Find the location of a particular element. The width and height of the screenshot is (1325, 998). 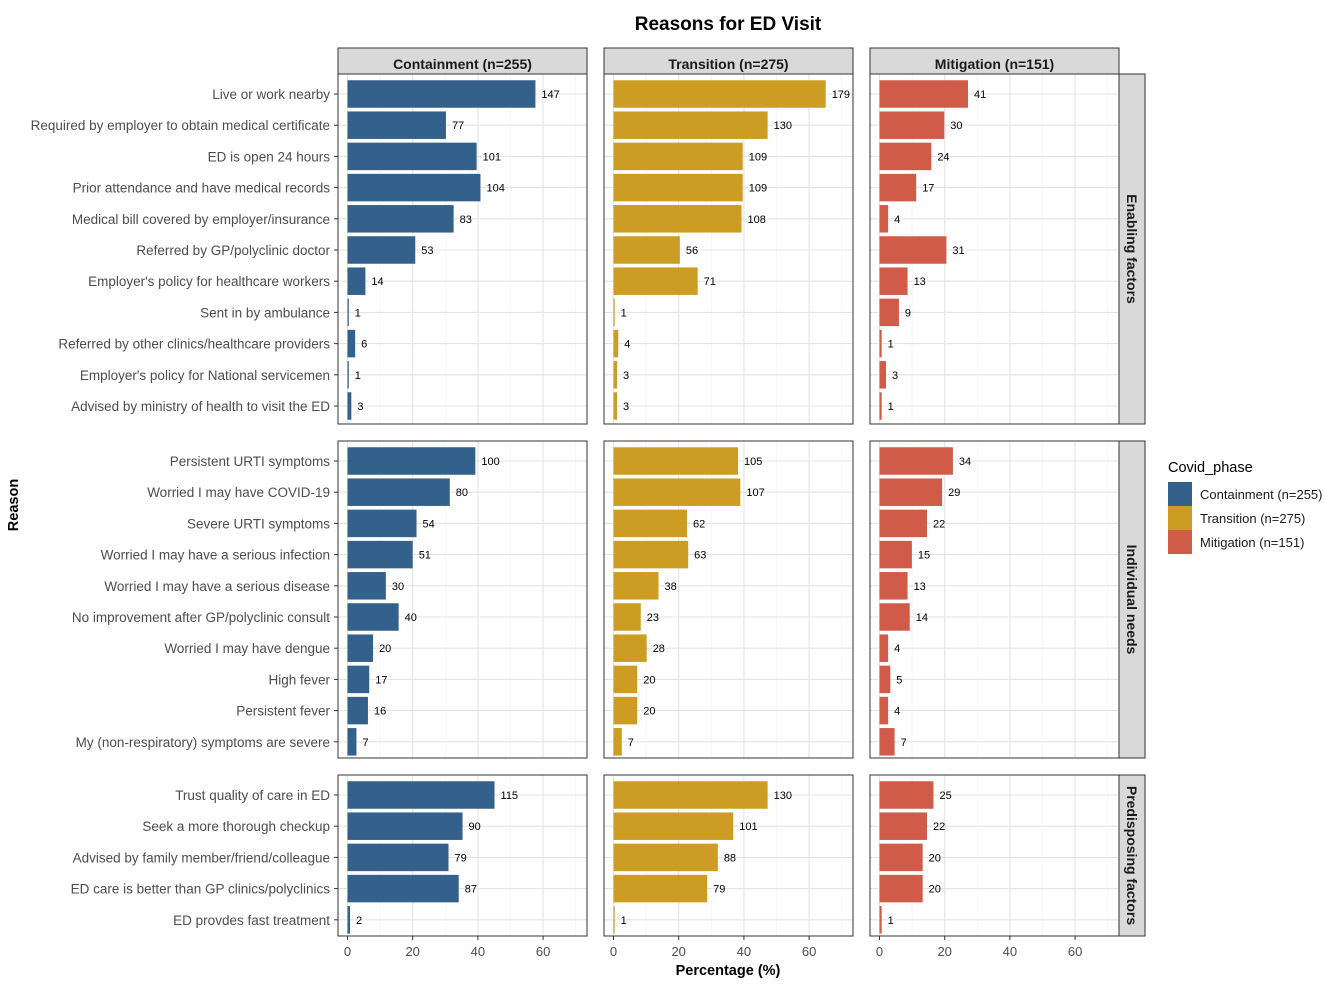

y-tick-label-severe-urti-symptoms: Severe URTI symptoms is located at coordinates (258, 523).